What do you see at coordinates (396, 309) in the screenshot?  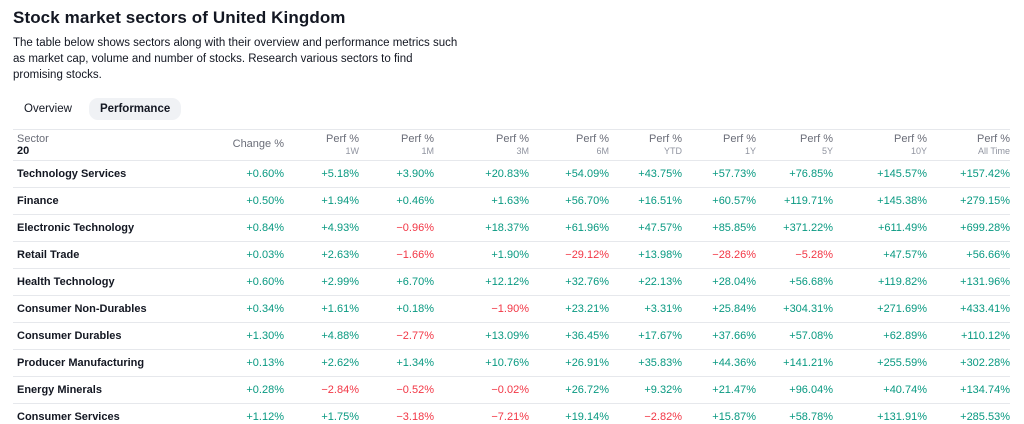 I see `perf-value: +0.18%` at bounding box center [396, 309].